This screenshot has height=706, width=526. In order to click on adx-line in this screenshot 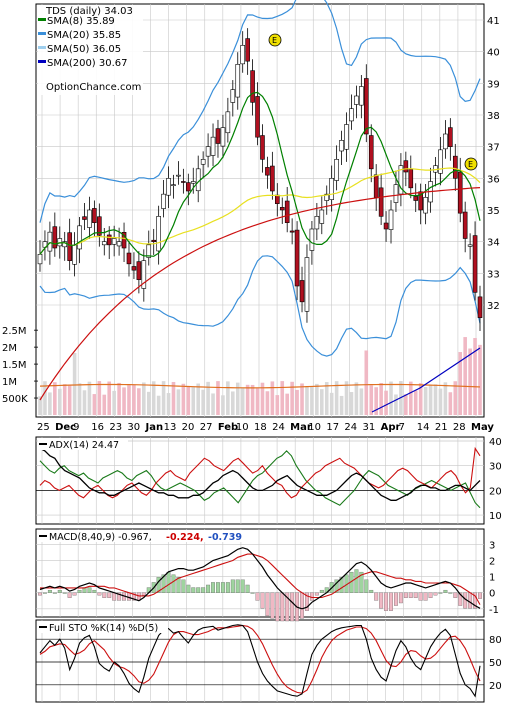, I will do `click(260, 474)`.